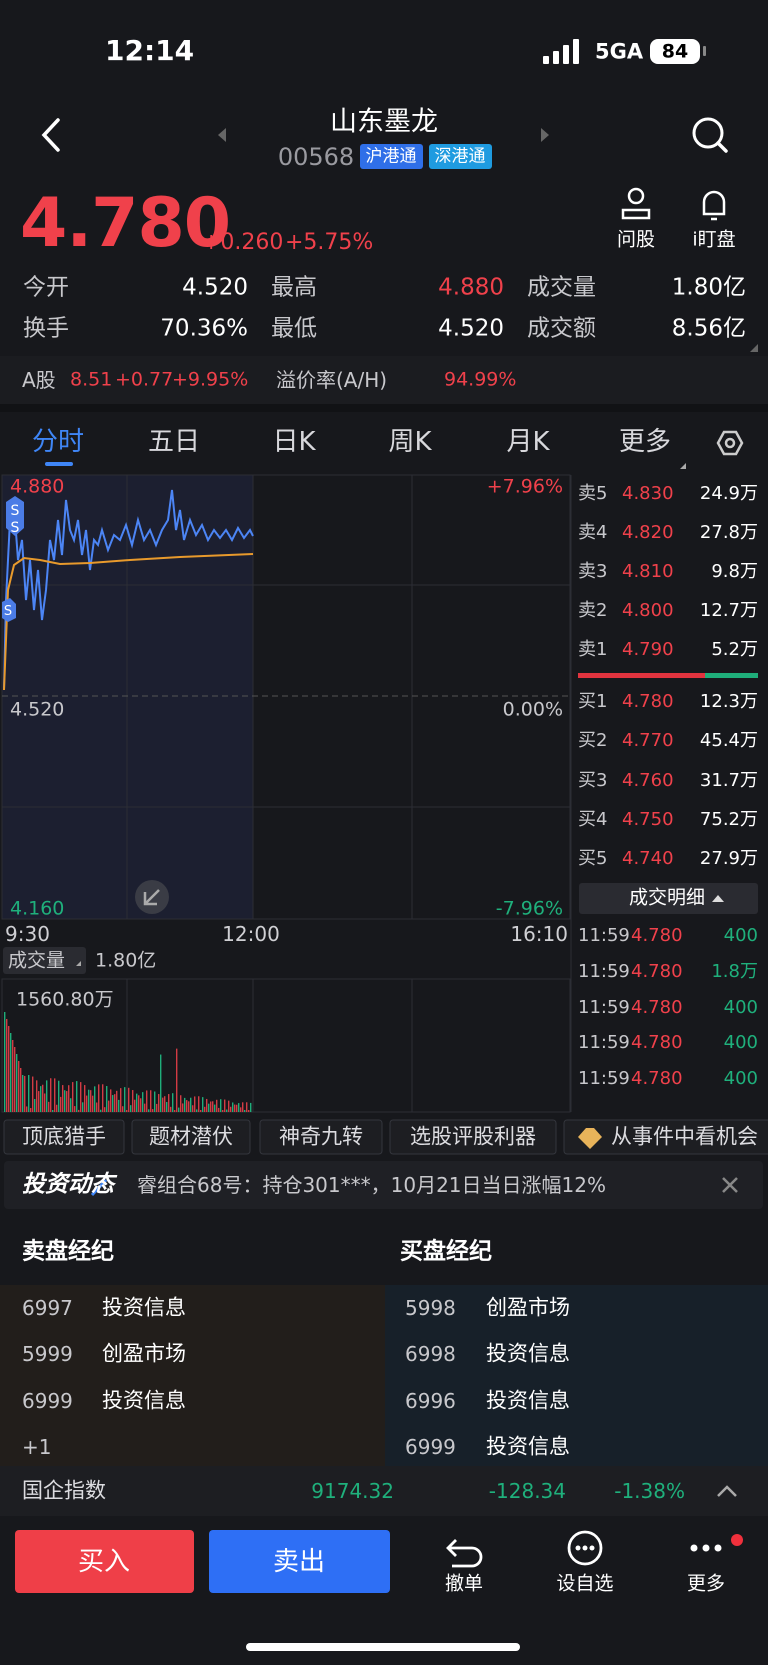 The height and width of the screenshot is (1665, 768). I want to click on stat-value: 70.36%, so click(204, 328).